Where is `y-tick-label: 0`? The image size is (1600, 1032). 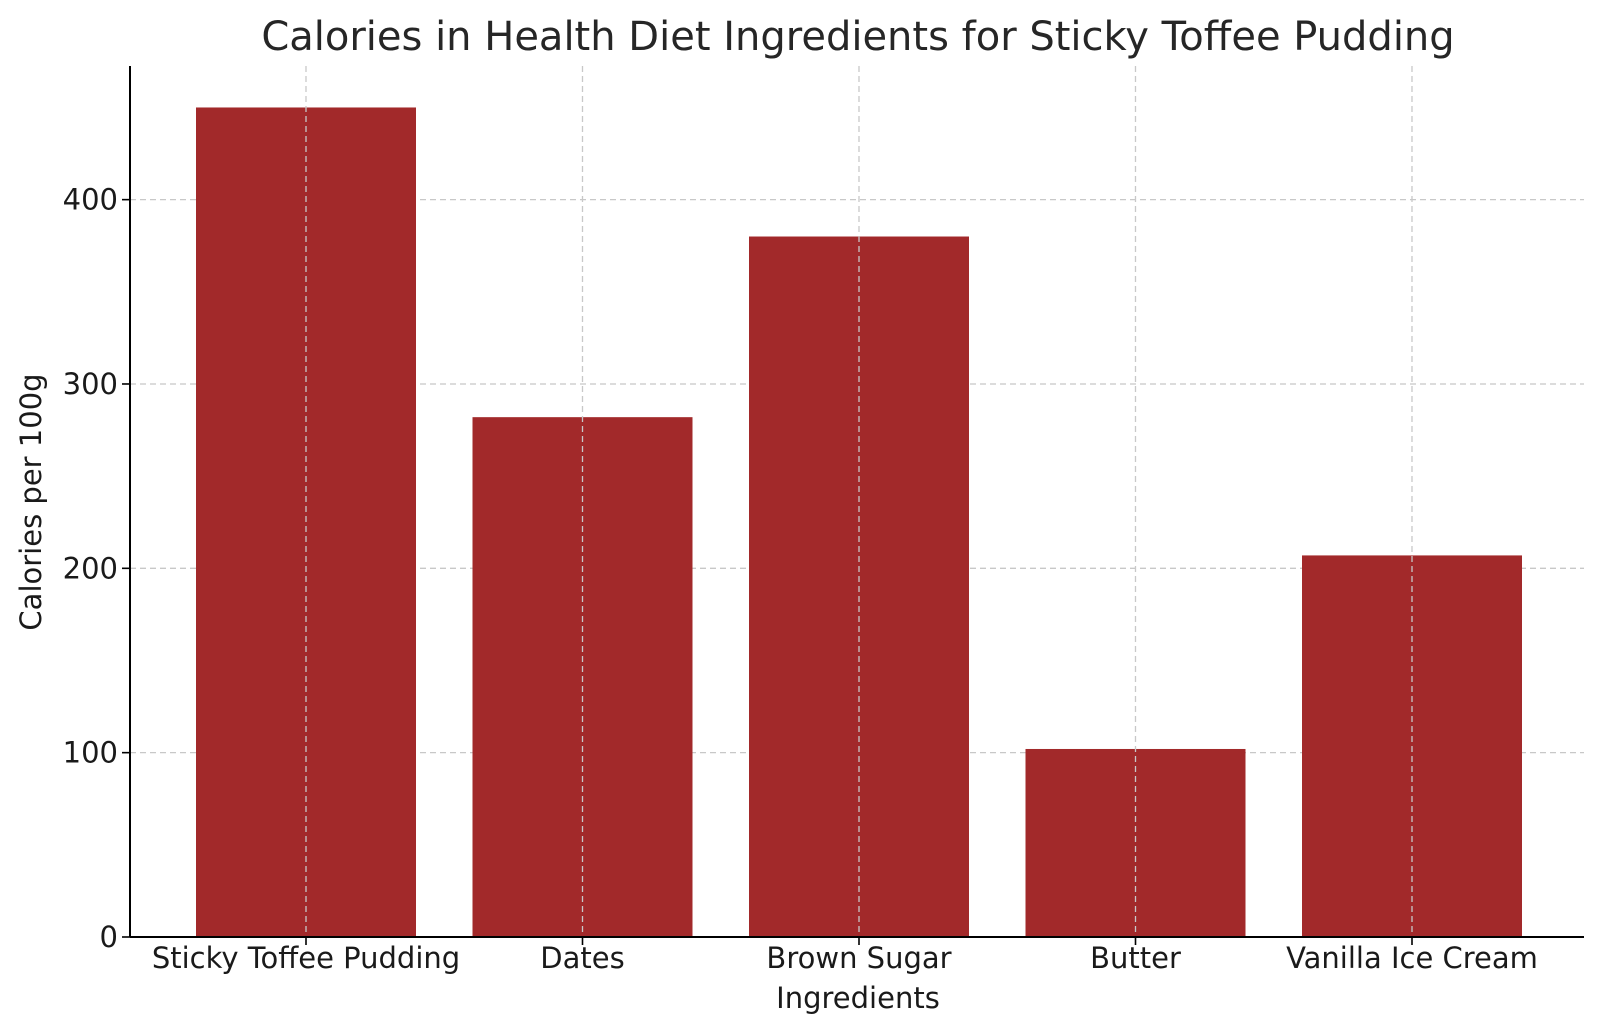 y-tick-label: 0 is located at coordinates (109, 937).